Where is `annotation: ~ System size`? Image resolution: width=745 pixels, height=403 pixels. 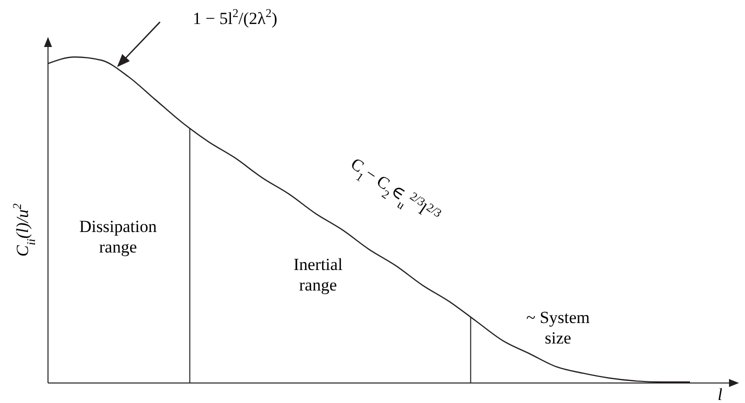
annotation: ~ System size is located at coordinates (558, 328).